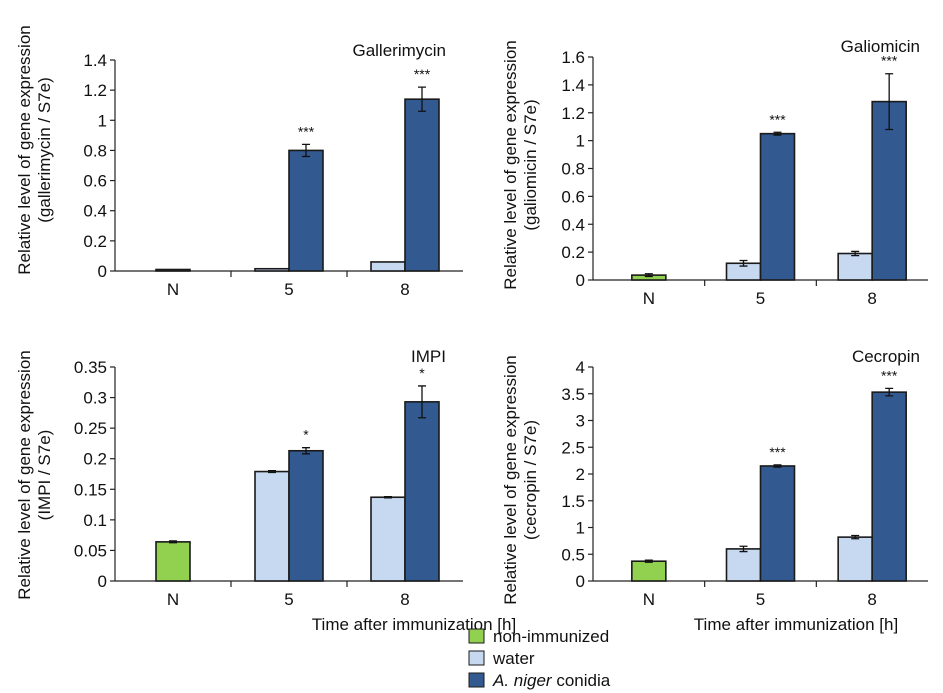 Image resolution: width=943 pixels, height=693 pixels. What do you see at coordinates (539, 658) in the screenshot?
I see `legend: non-immunized water A. niger conidia` at bounding box center [539, 658].